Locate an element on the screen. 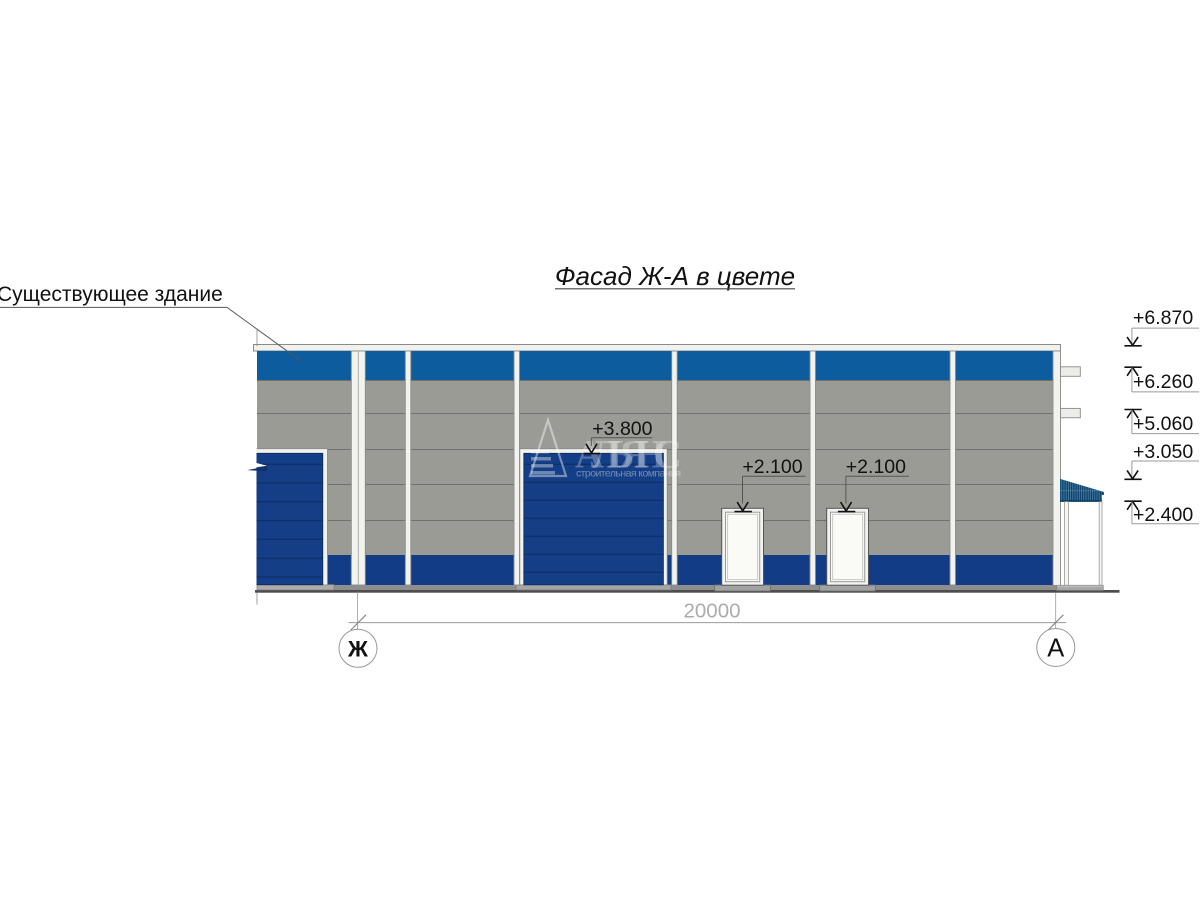  svg-text: строительная компания is located at coordinates (628, 474).